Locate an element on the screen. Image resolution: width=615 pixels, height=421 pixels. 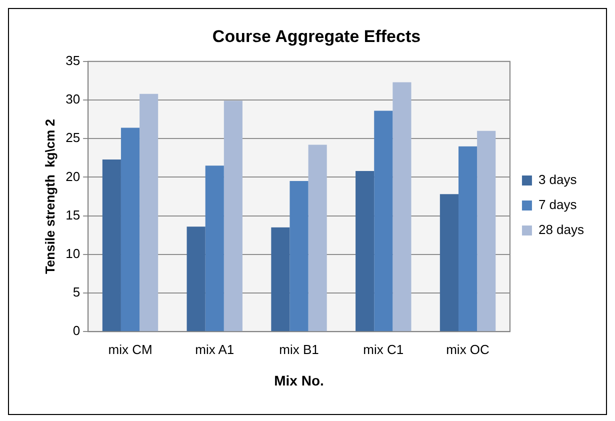
chart-title: Course Aggregate Effects is located at coordinates (316, 36).